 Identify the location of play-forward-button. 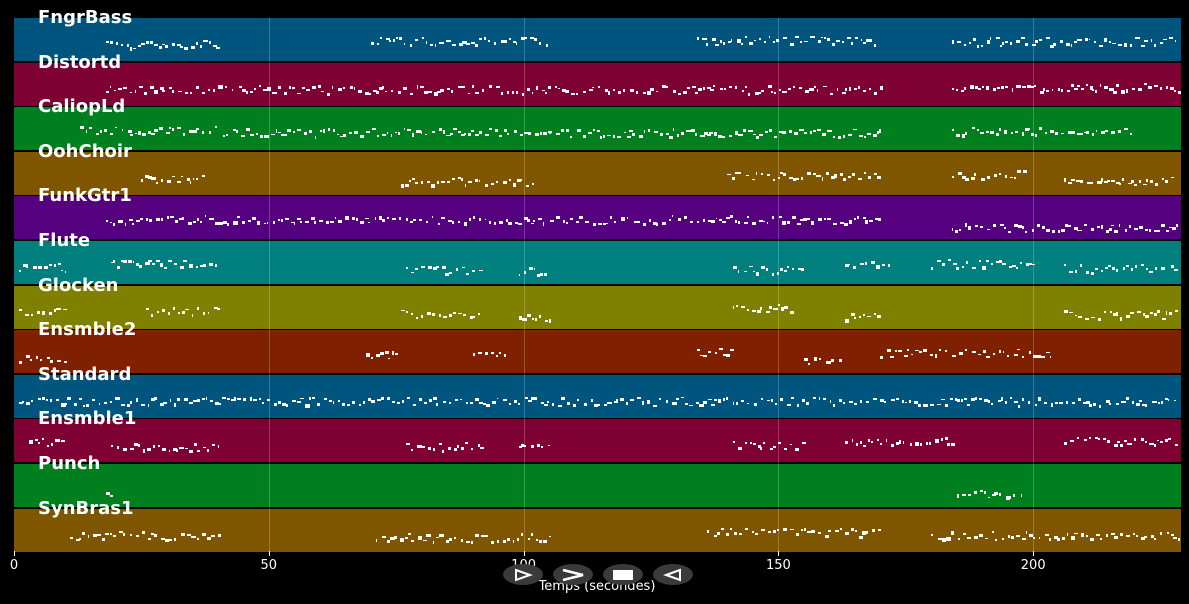
(523, 574).